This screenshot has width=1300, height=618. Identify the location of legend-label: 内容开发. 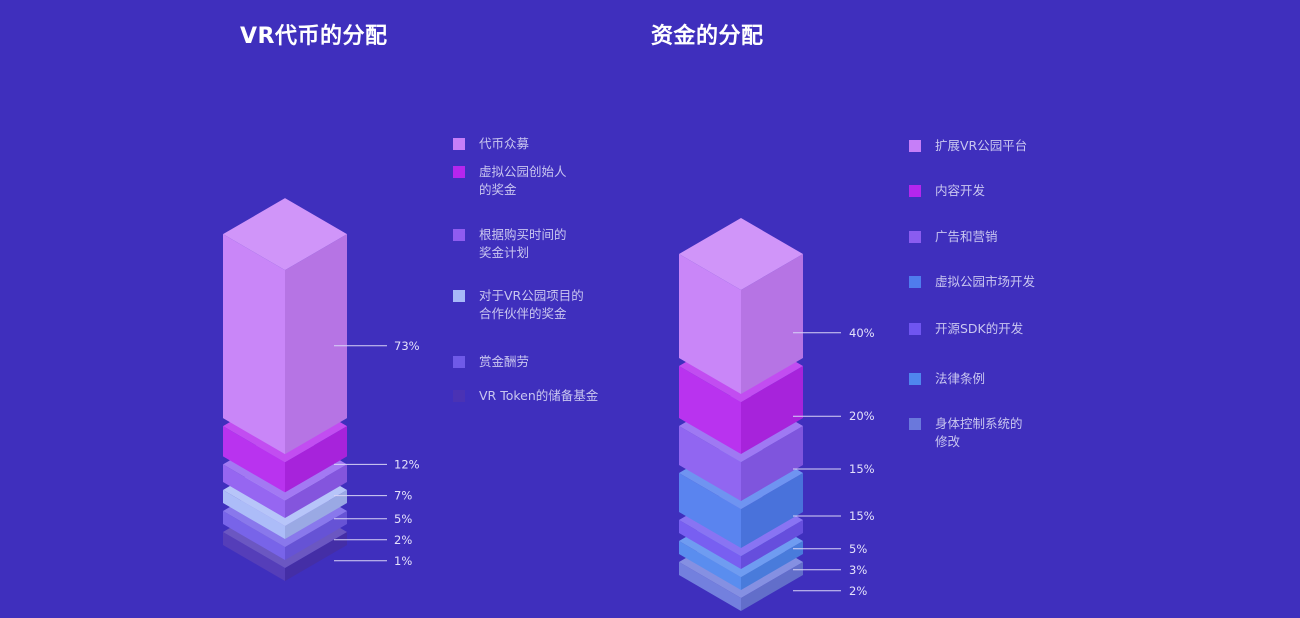
(960, 190).